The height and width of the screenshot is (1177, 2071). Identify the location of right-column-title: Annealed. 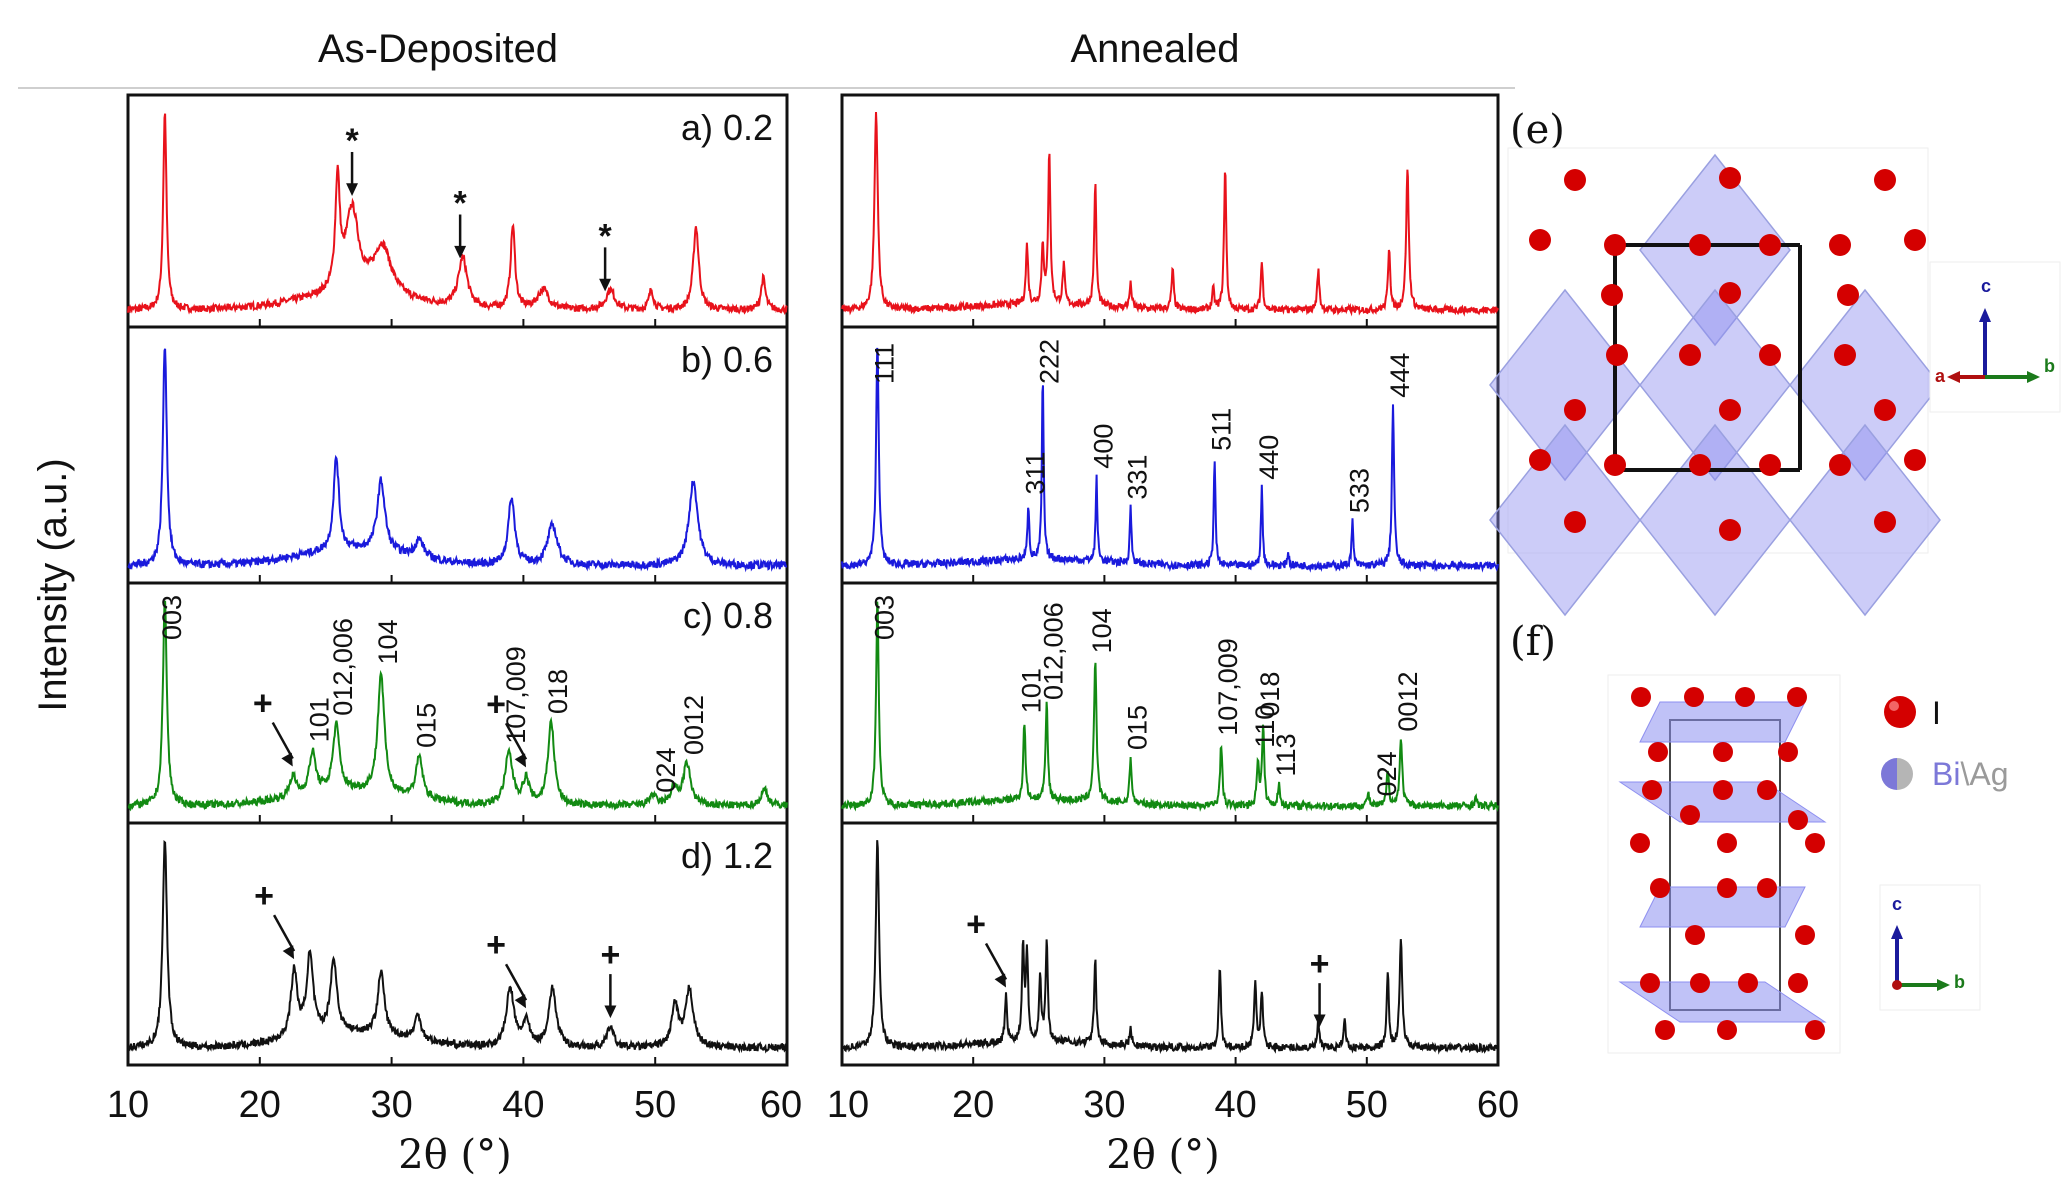
(1154, 49).